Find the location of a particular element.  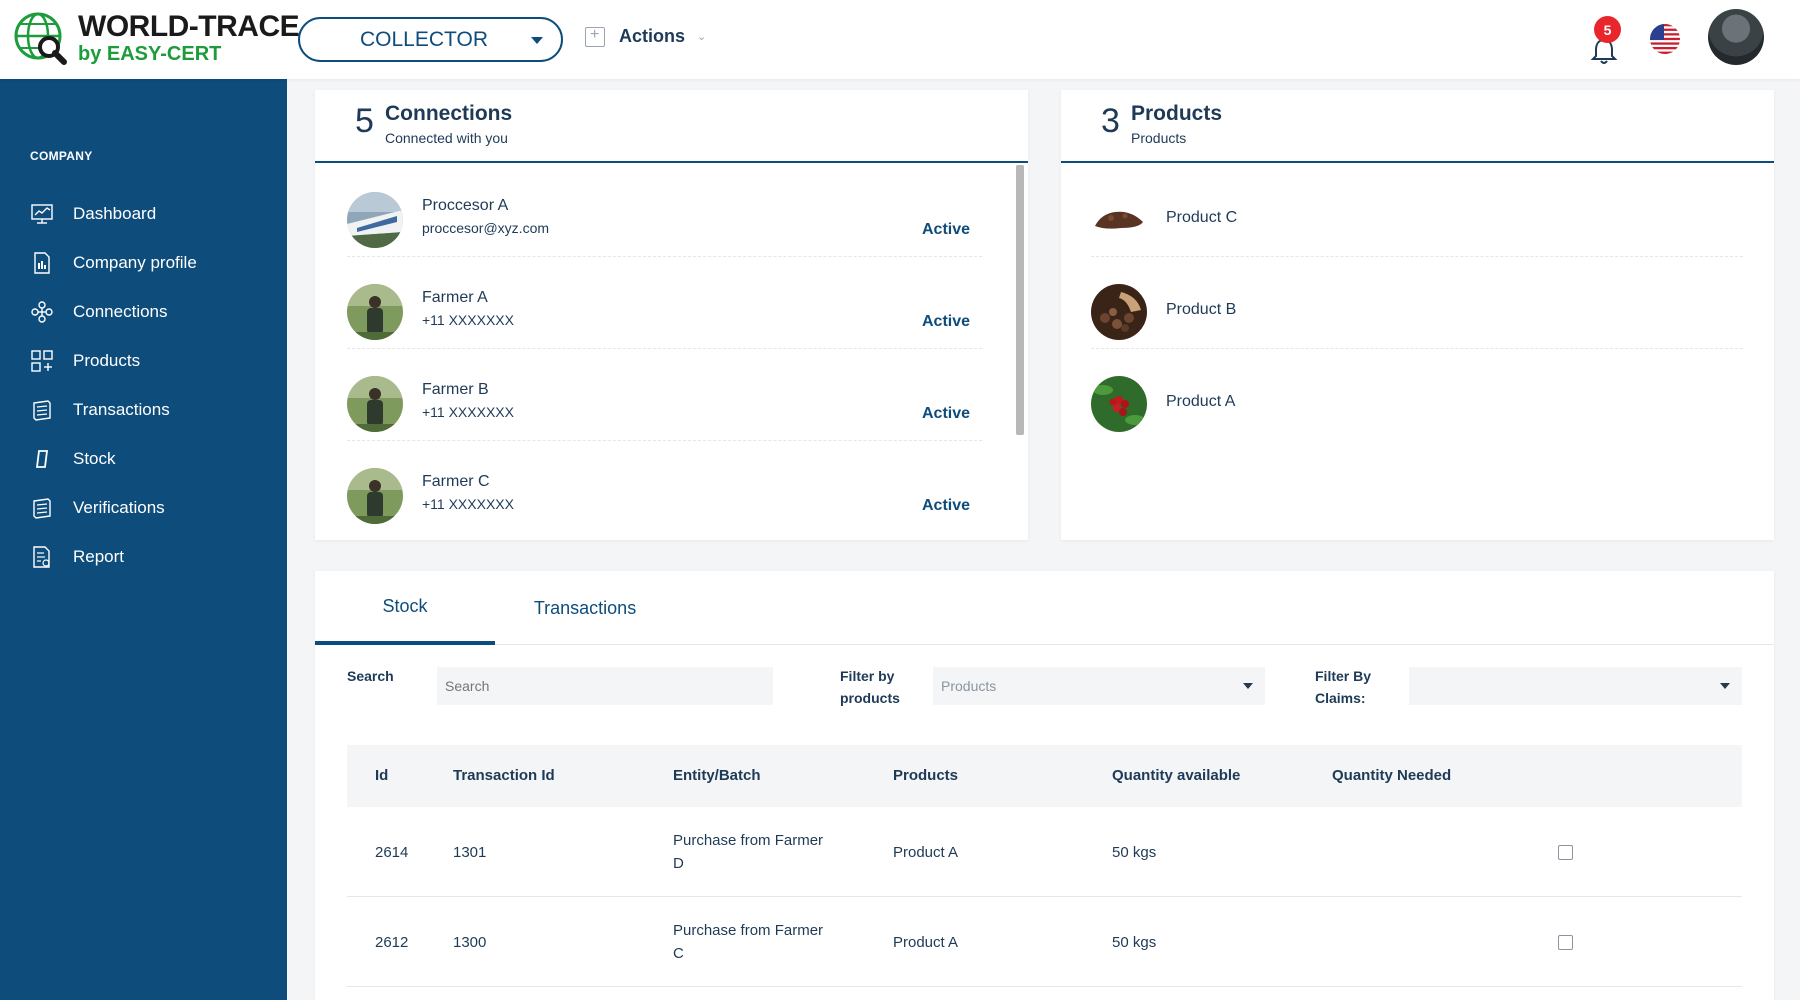

role-select: COLLECTOR is located at coordinates (430, 39).